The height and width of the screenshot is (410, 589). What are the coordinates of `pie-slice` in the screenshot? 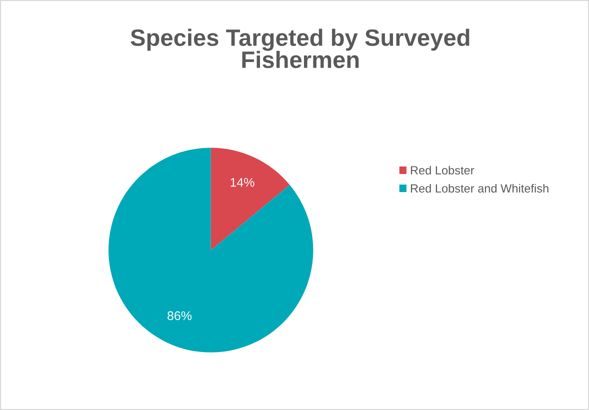 It's located at (250, 199).